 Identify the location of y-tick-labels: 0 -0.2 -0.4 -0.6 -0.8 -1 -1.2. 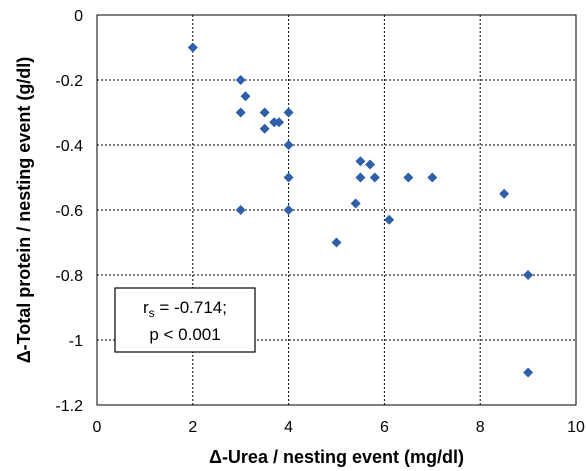
(69, 211).